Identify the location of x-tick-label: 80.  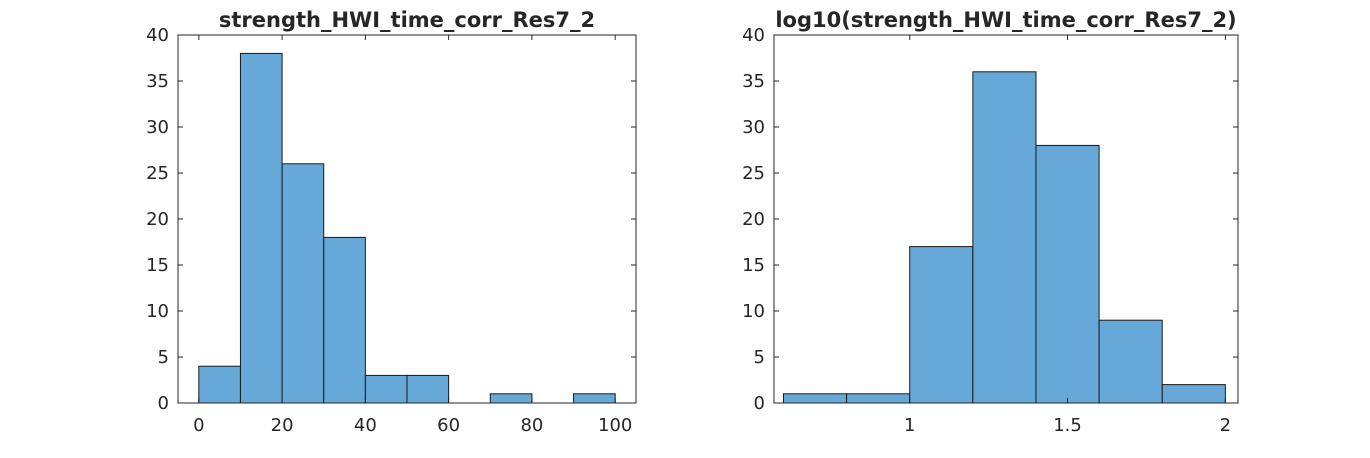
(531, 425).